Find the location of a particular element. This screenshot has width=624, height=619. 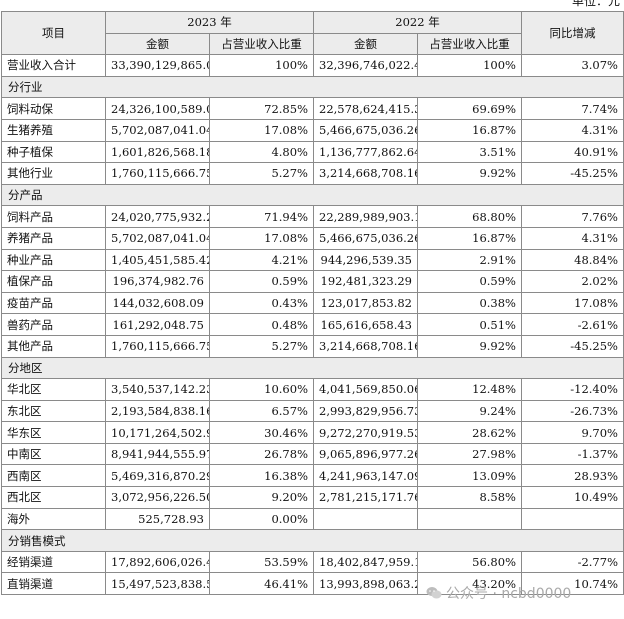

cell-r22 is located at coordinates (469, 519).